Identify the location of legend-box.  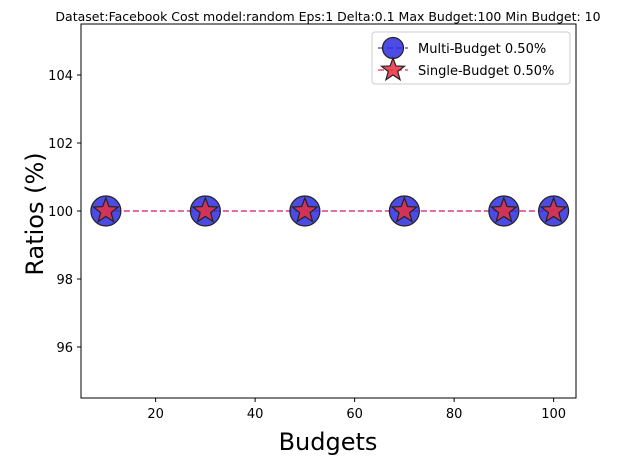
(471, 58).